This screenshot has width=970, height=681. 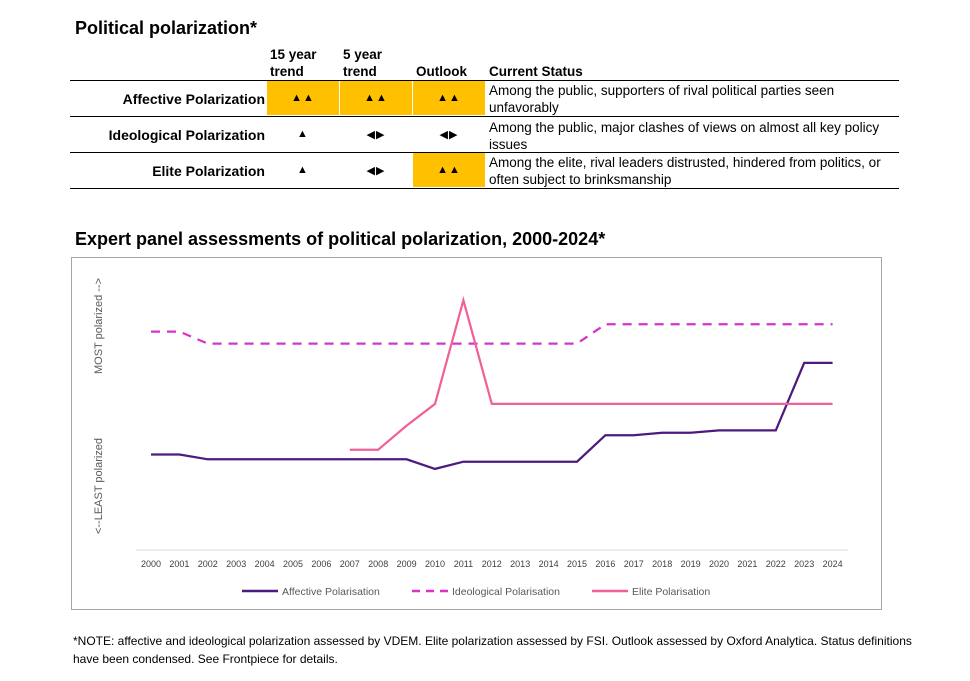 What do you see at coordinates (506, 592) in the screenshot?
I see `legend-label: Ideological Polarisation` at bounding box center [506, 592].